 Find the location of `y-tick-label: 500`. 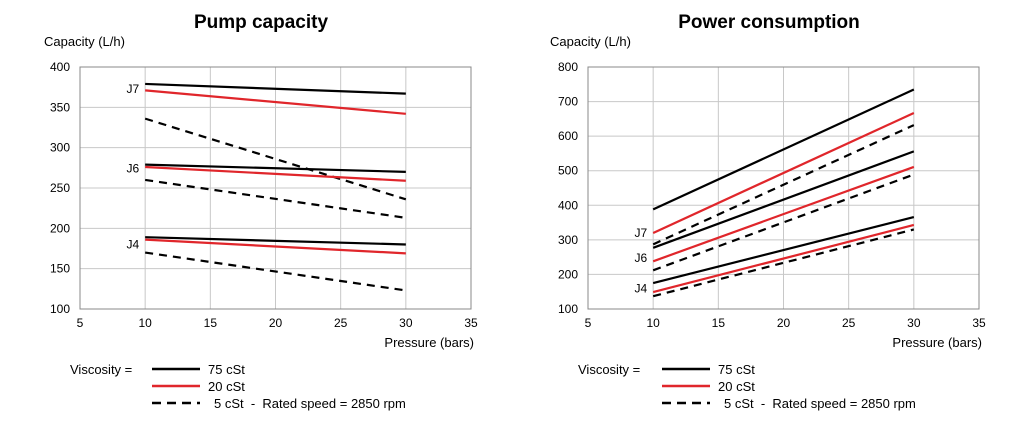

y-tick-label: 500 is located at coordinates (568, 171).